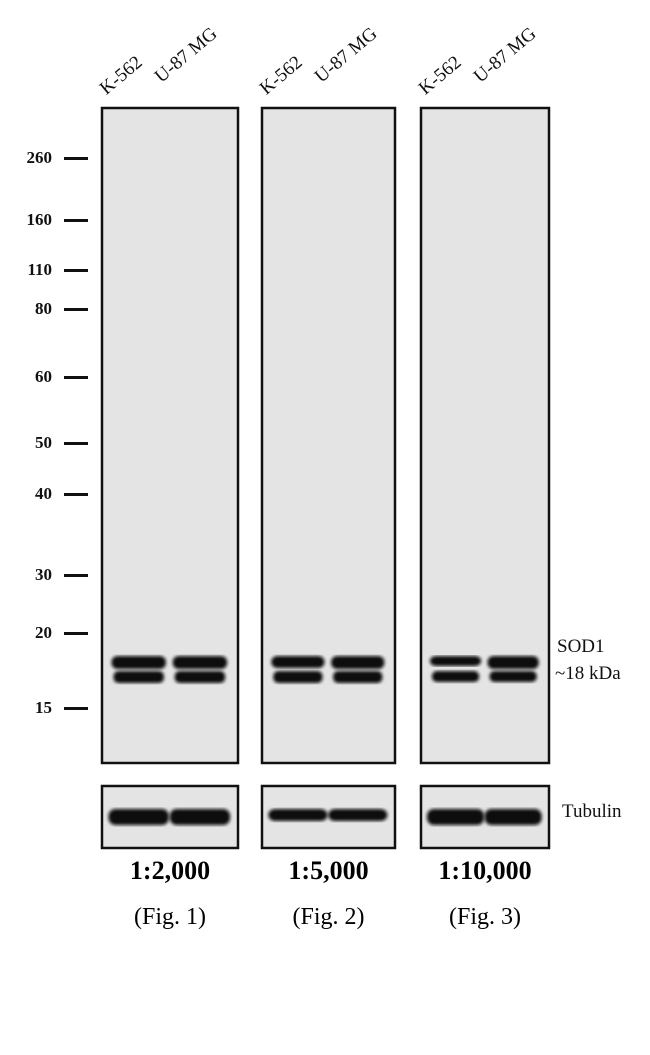  Describe the element at coordinates (43, 632) in the screenshot. I see `marker-label: 20` at that location.